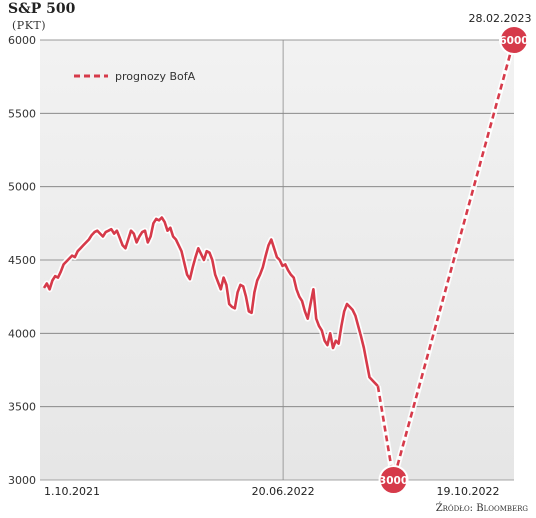 The image size is (536, 518). What do you see at coordinates (500, 18) in the screenshot?
I see `x-tick-label: 28.02.2023` at bounding box center [500, 18].